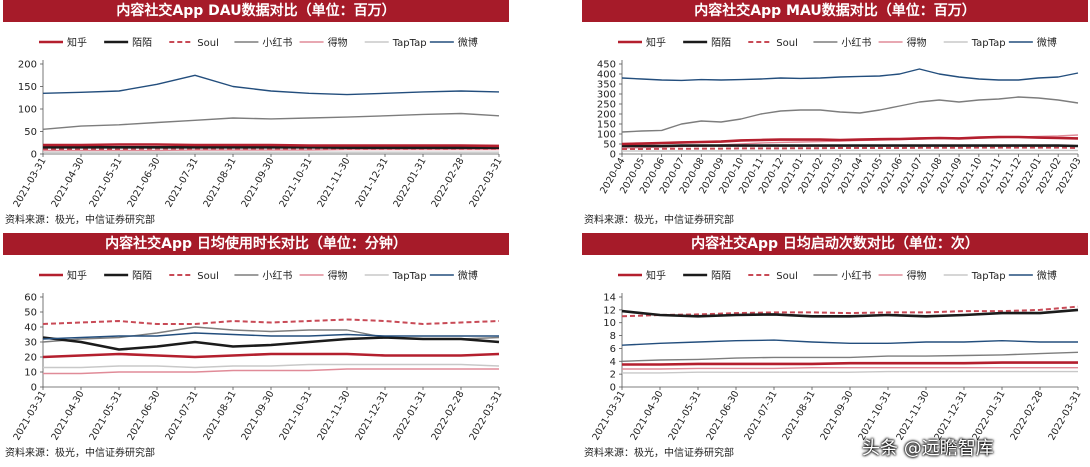 Image resolution: width=1090 pixels, height=467 pixels. I want to click on legend-label: Soul, so click(208, 276).